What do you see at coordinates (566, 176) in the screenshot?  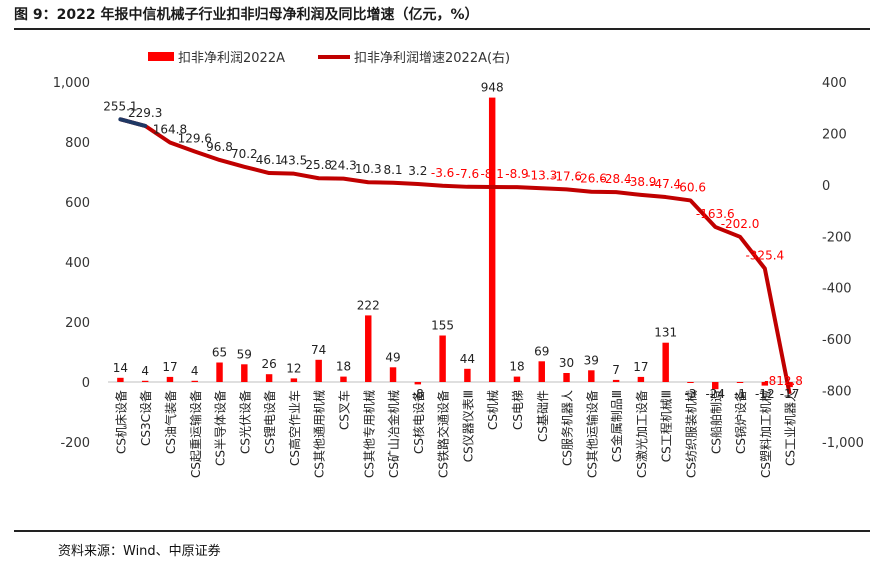 I see `growth-value-label: -17.6` at bounding box center [566, 176].